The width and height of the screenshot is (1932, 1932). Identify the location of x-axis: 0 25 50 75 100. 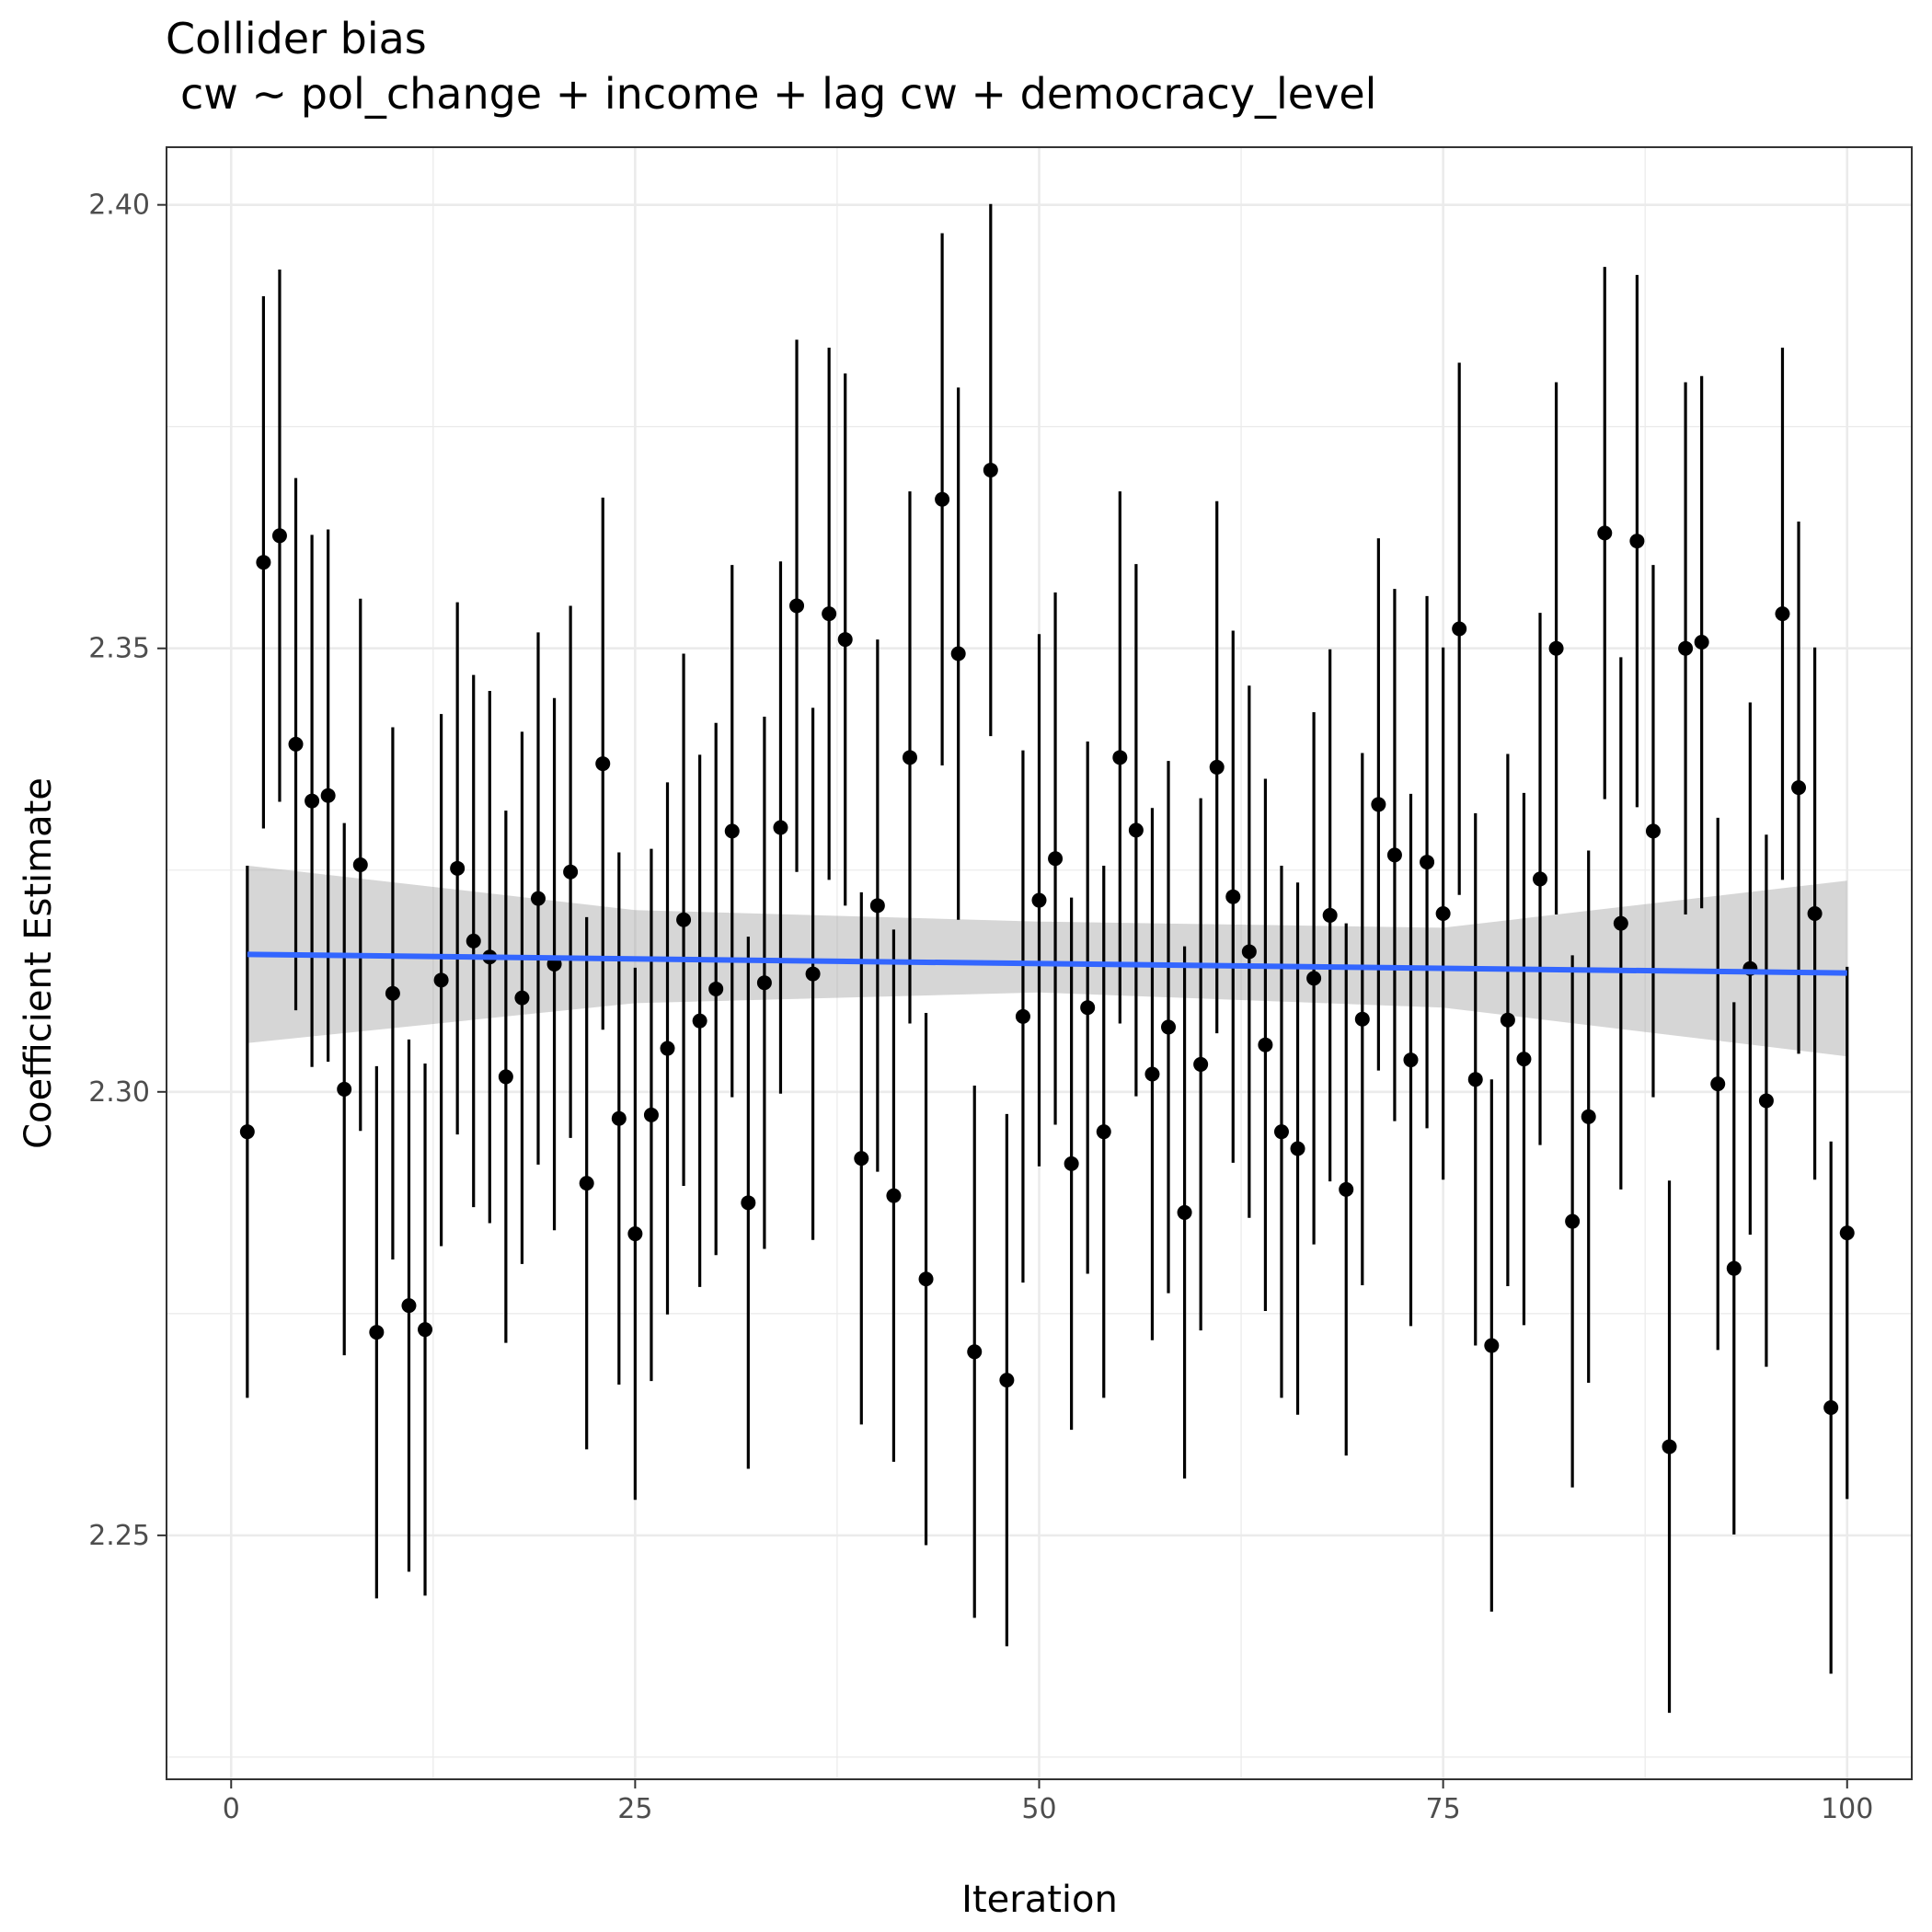
(1048, 1802).